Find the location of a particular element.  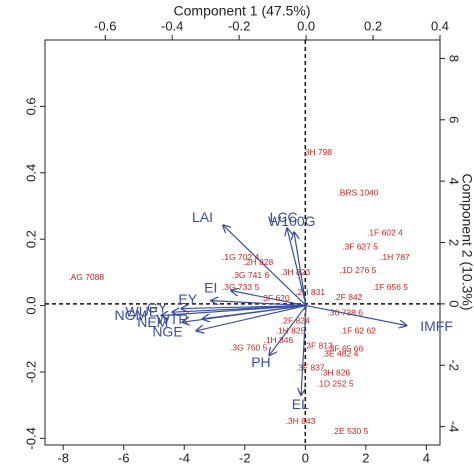

x-tick-label: -2 is located at coordinates (245, 457).